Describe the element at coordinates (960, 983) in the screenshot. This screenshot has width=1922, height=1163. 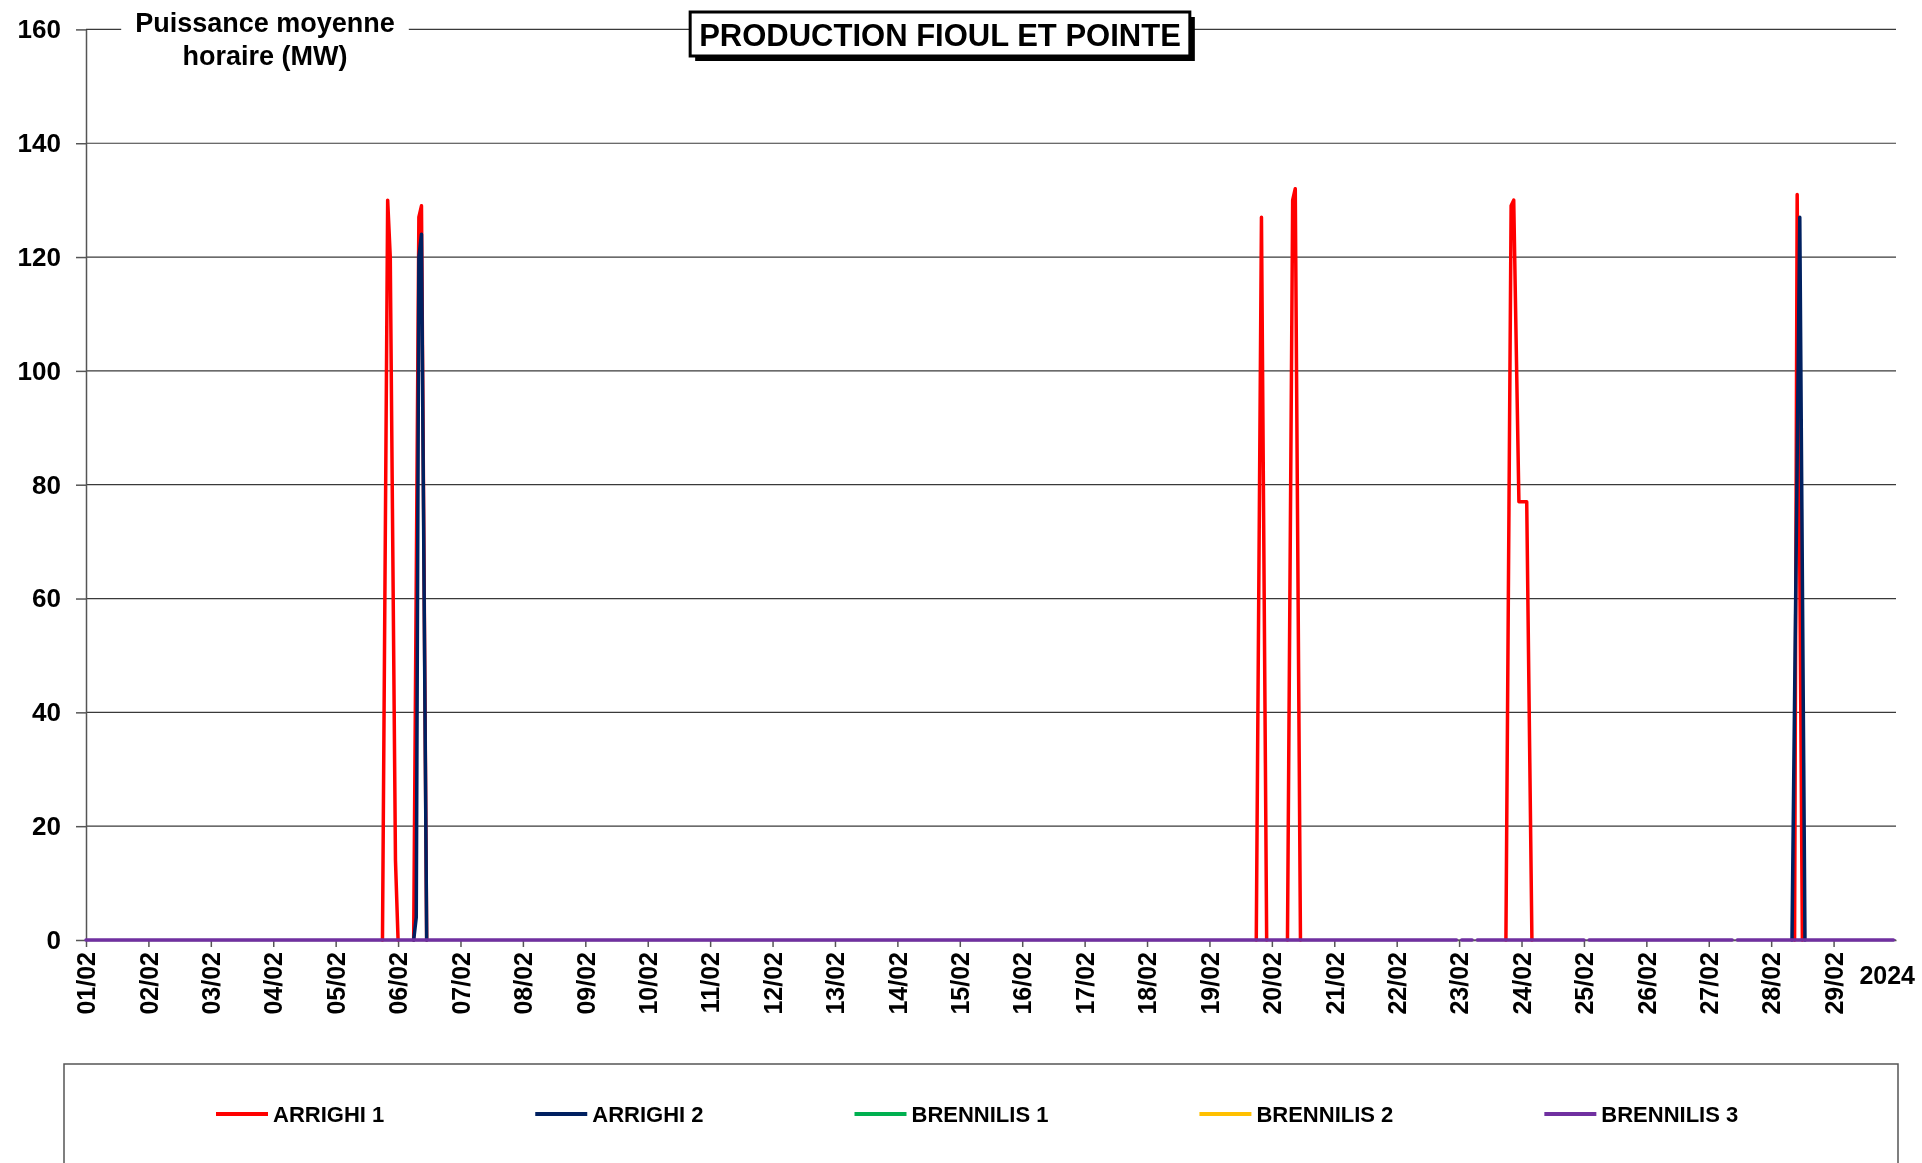
I see `x-tick-label: 15/02` at that location.